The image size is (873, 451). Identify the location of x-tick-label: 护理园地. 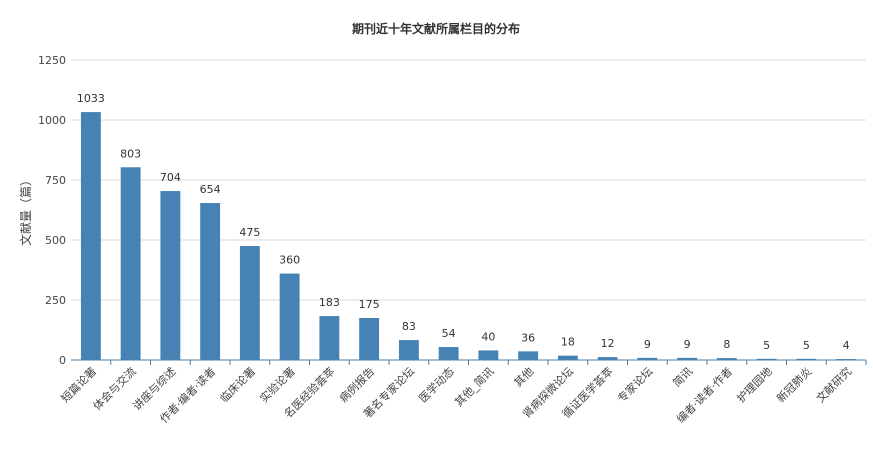
(754, 384).